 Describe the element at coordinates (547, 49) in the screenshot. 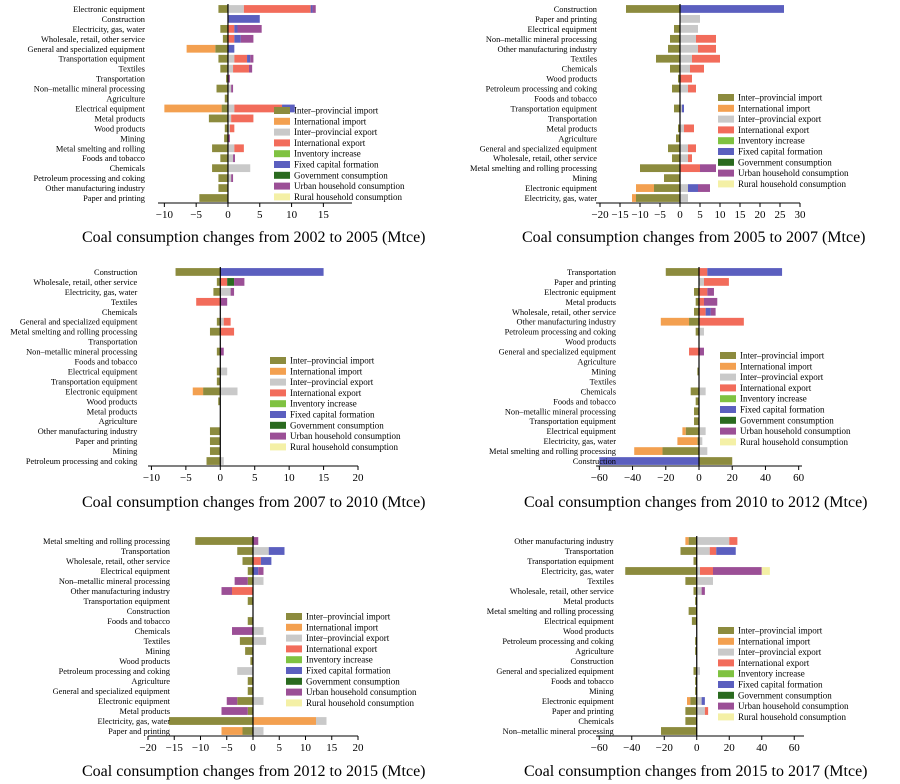

I see `category-label: Other manufacturing industry` at that location.